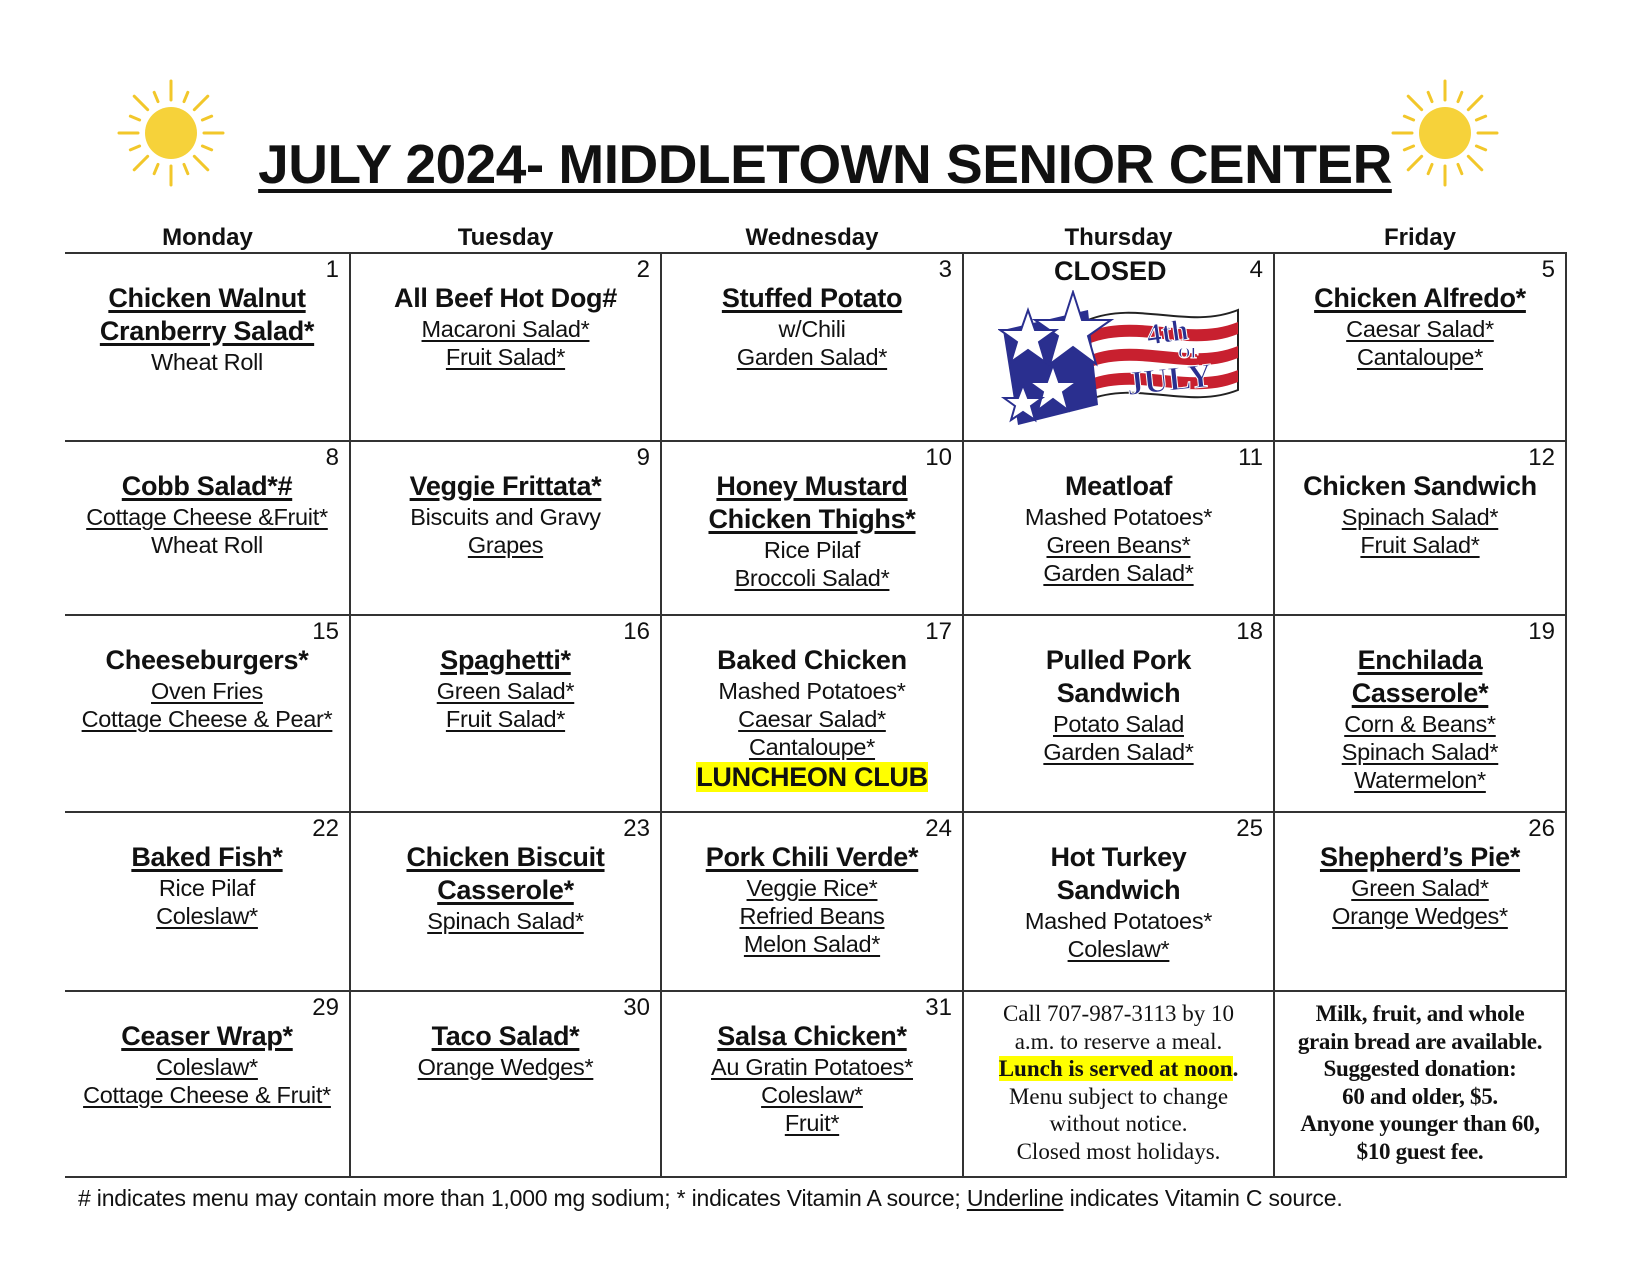  I want to click on menu-side: Spinach Salad*, so click(1420, 752).